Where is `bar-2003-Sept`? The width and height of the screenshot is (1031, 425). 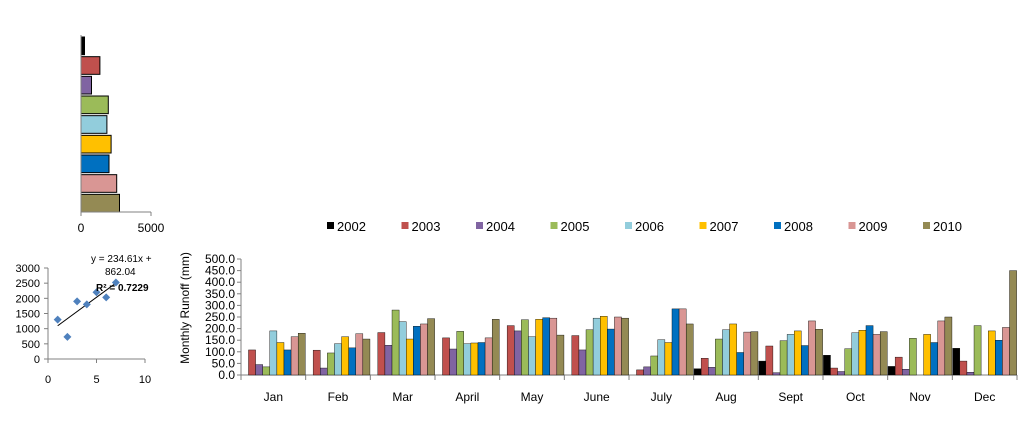
bar-2003-Sept is located at coordinates (769, 360).